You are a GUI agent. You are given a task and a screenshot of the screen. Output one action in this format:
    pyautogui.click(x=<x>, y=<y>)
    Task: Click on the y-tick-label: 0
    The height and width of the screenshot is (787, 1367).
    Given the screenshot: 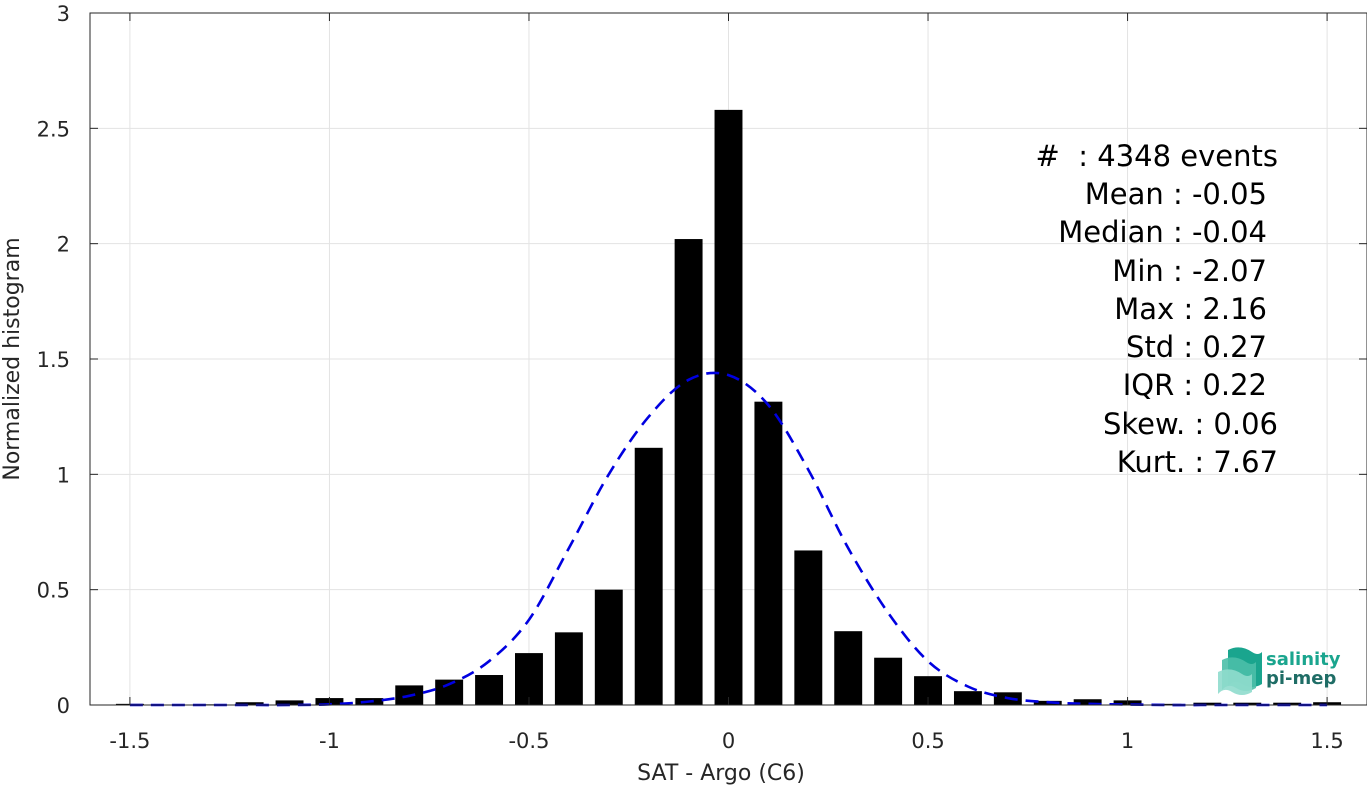 What is the action you would take?
    pyautogui.click(x=63, y=706)
    